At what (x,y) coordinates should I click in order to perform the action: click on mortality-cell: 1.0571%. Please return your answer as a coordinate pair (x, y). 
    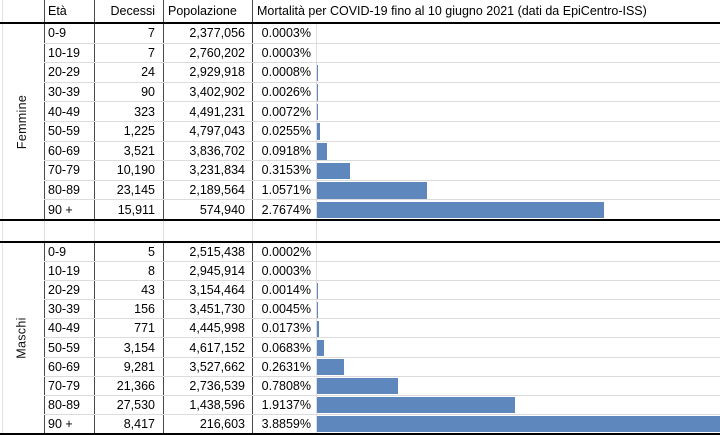
    Looking at the image, I should click on (284, 190).